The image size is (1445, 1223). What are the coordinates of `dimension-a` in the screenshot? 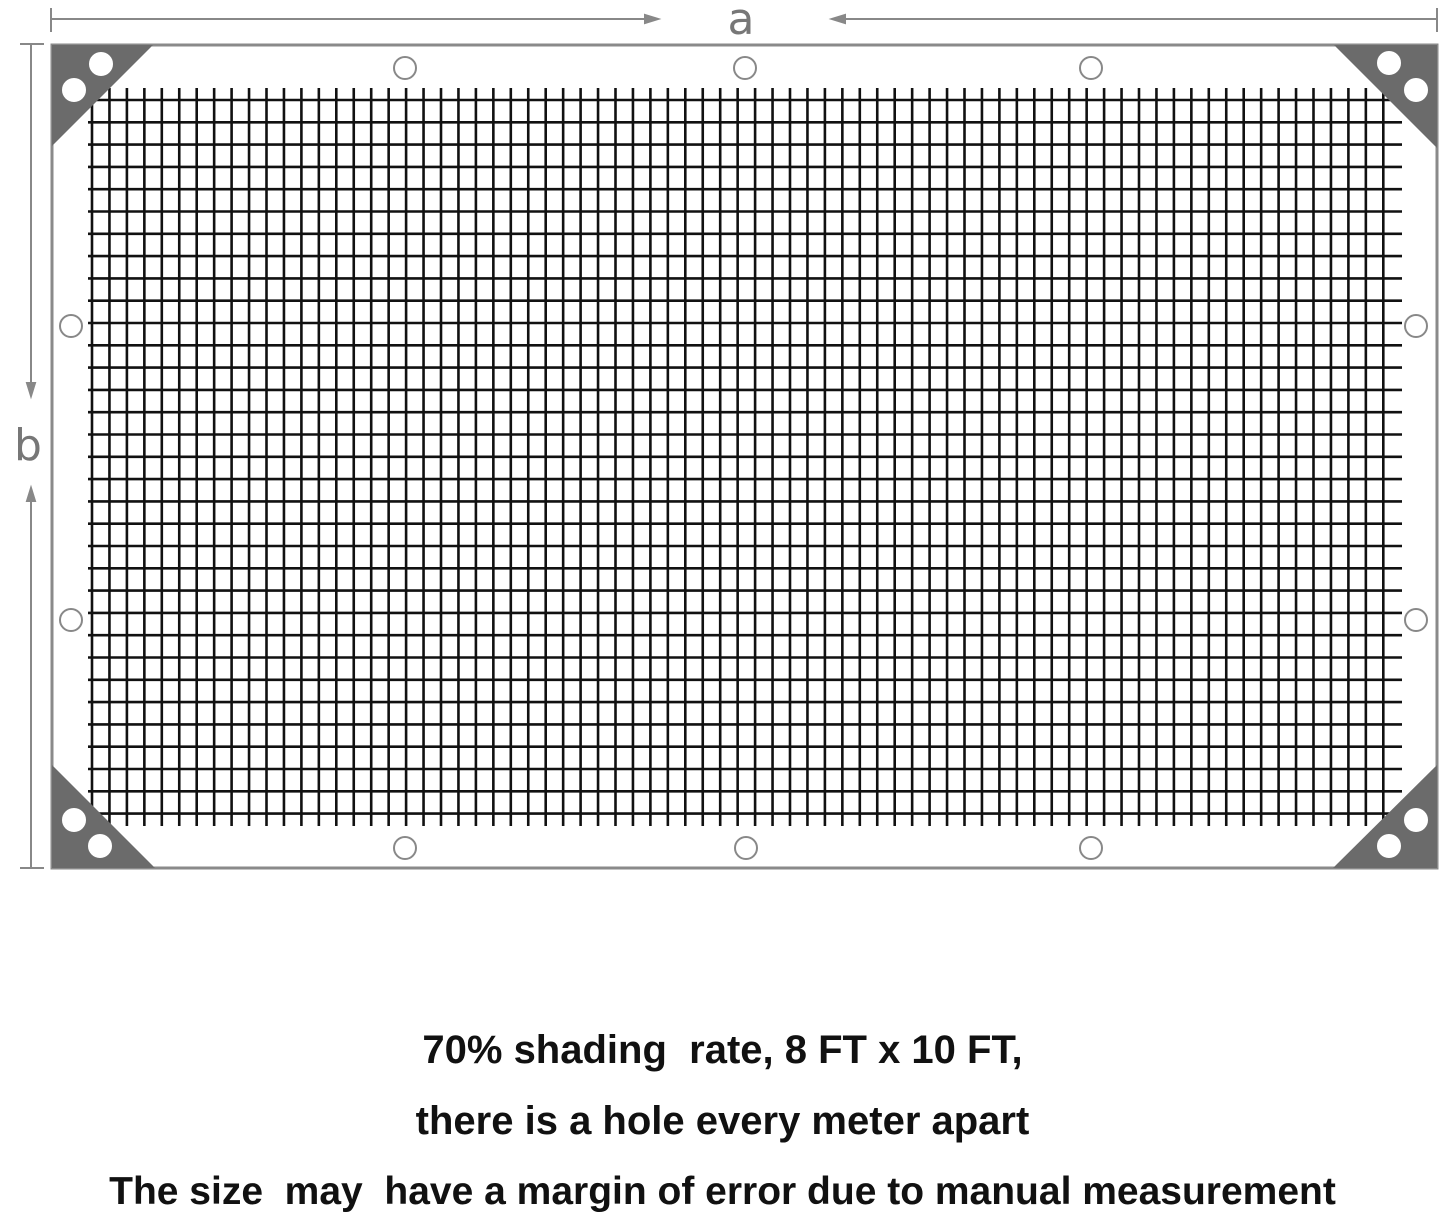 It's located at (744, 20).